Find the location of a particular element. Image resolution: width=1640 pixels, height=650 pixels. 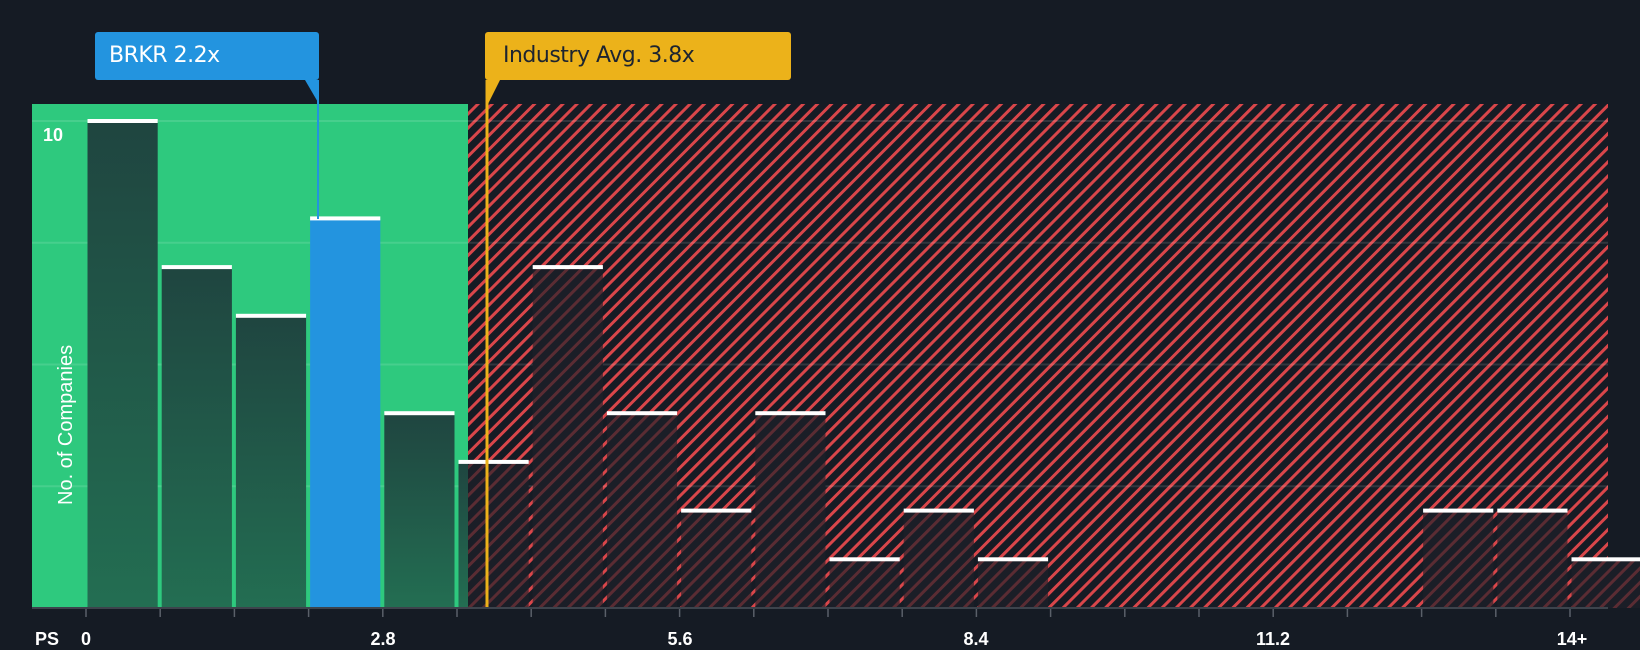

x-tick-5-6: 5.6 is located at coordinates (680, 639).